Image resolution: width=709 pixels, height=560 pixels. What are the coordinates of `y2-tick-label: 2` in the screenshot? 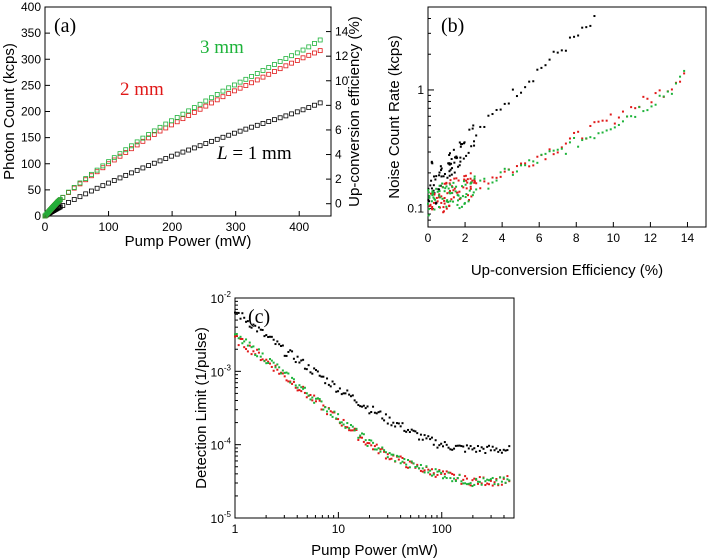 It's located at (338, 179).